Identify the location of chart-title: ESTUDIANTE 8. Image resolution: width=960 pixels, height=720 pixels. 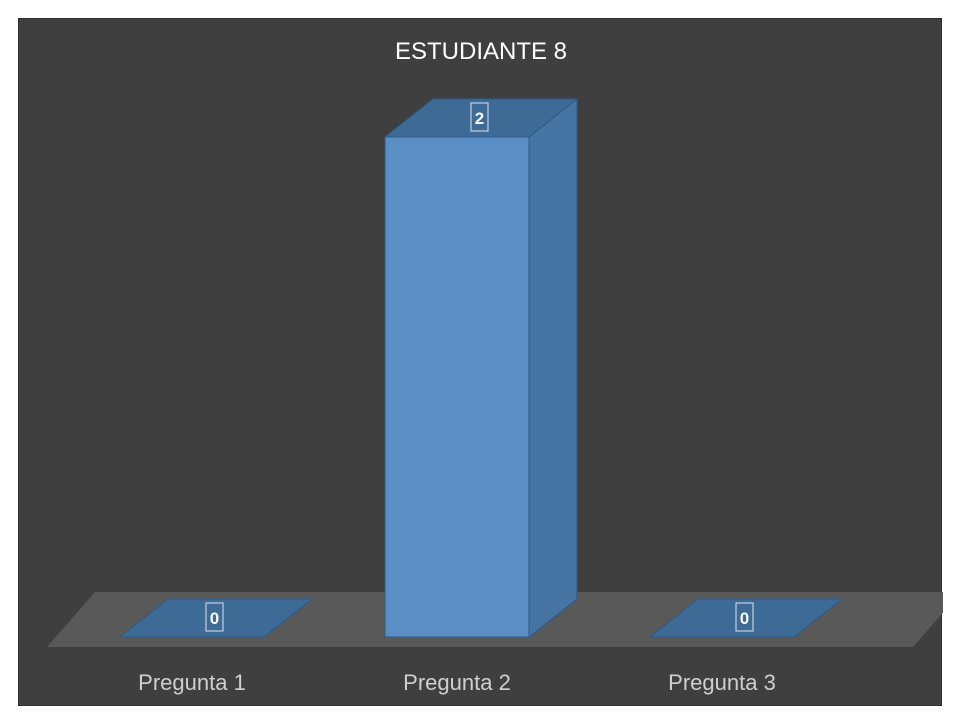
(481, 51).